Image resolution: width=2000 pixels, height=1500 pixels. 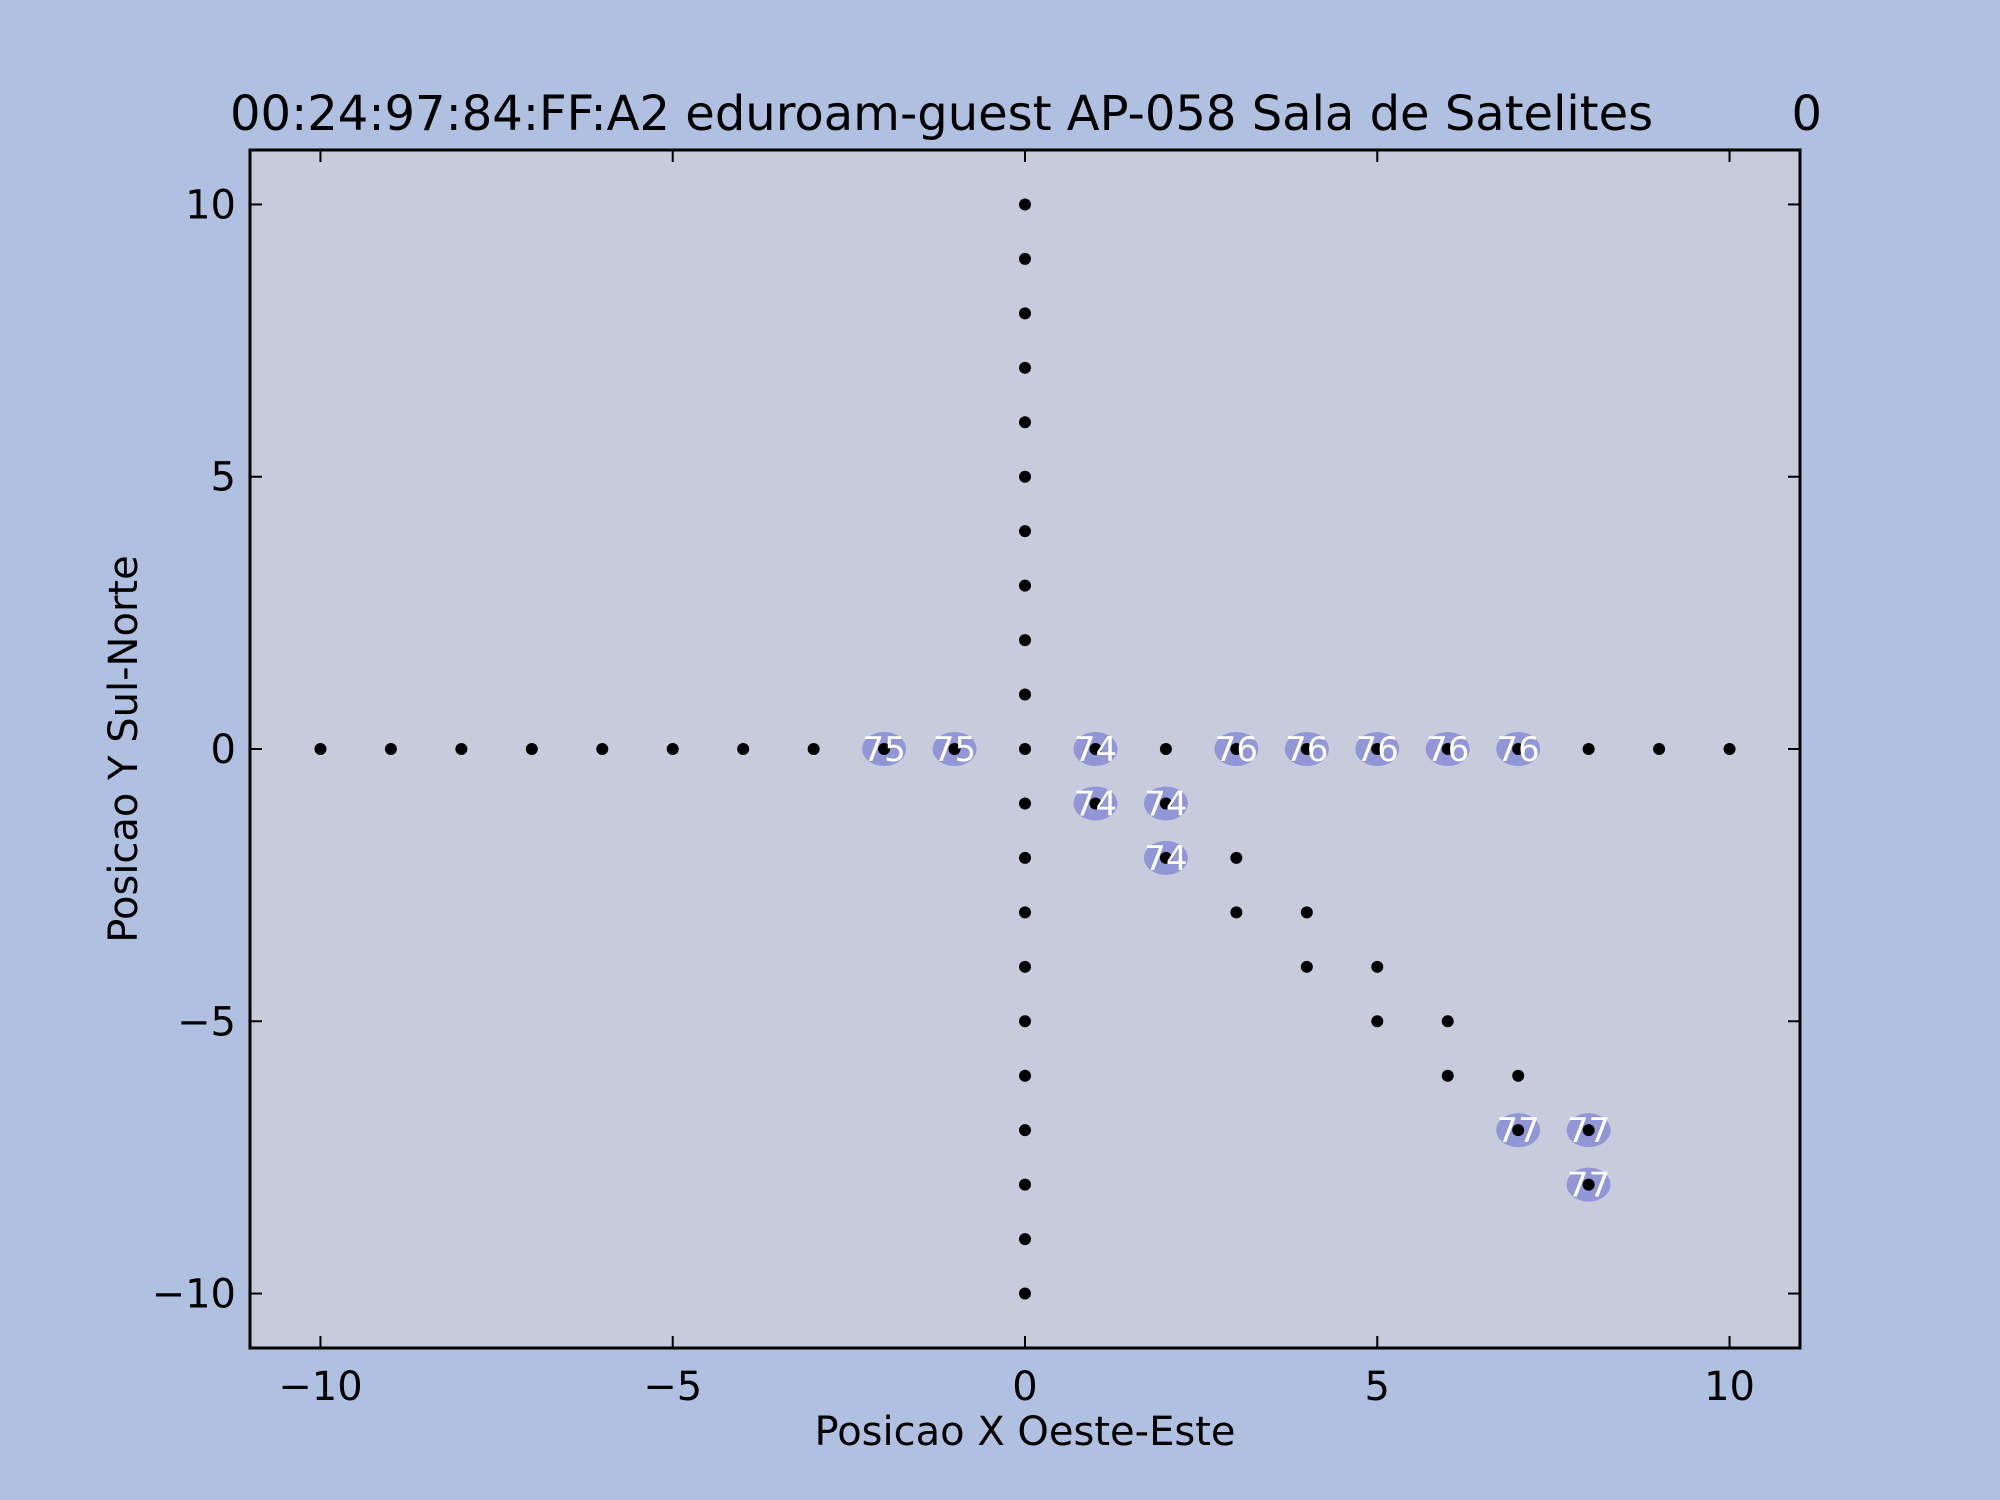 I want to click on y-tick-label: −5, so click(x=206, y=1022).